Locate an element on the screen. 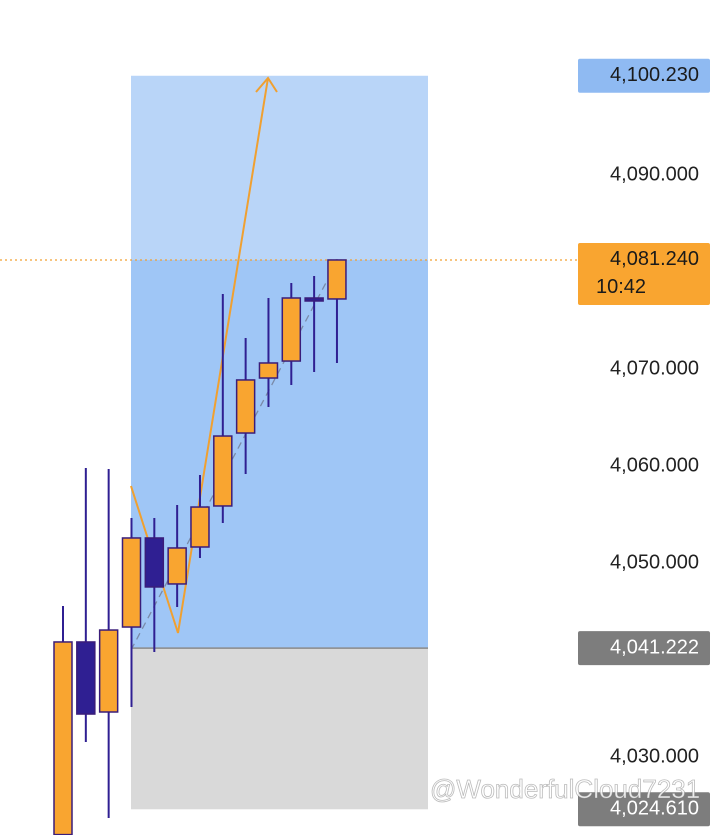  y-tick-label: 4,090.000 is located at coordinates (654, 174).